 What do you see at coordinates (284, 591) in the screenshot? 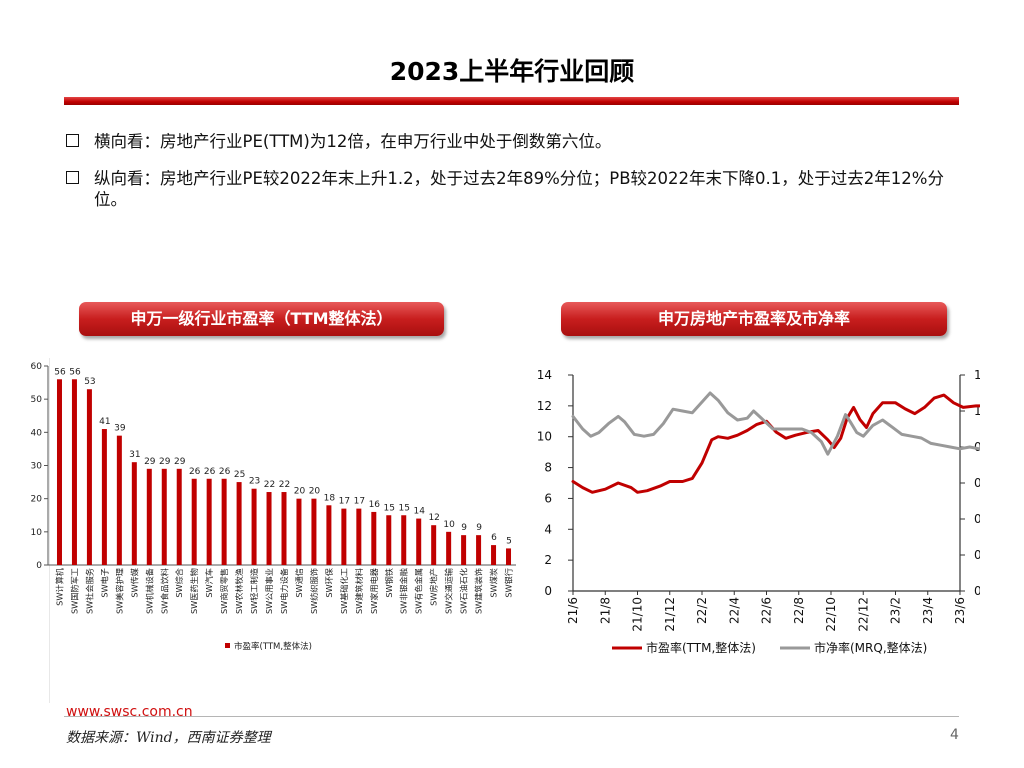
I see `category-label: SW电力设备` at bounding box center [284, 591].